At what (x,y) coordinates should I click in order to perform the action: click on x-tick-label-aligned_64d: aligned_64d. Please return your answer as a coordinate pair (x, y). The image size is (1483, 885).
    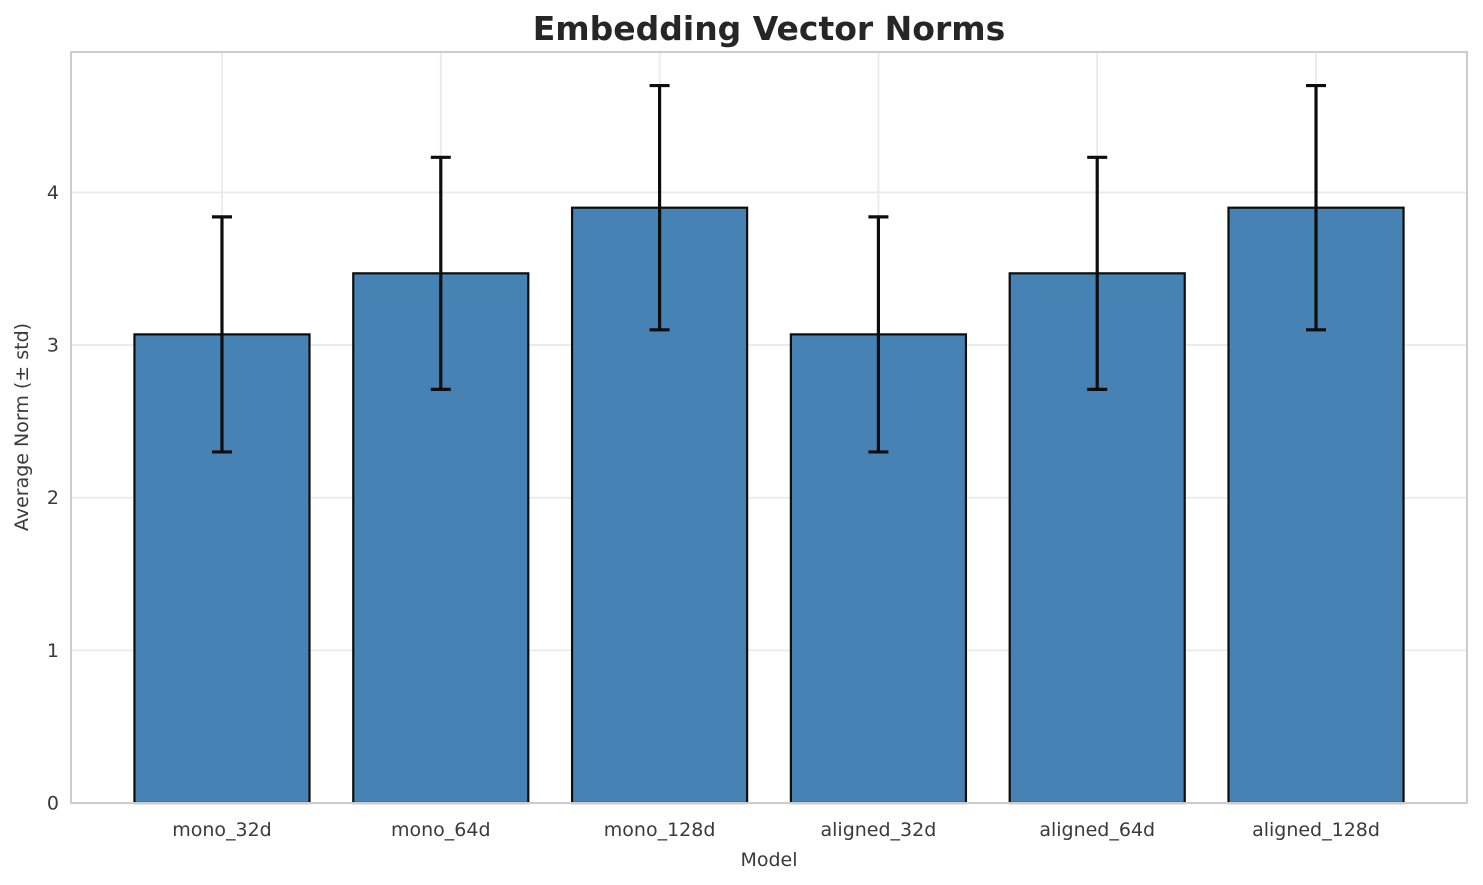
    Looking at the image, I should click on (1097, 830).